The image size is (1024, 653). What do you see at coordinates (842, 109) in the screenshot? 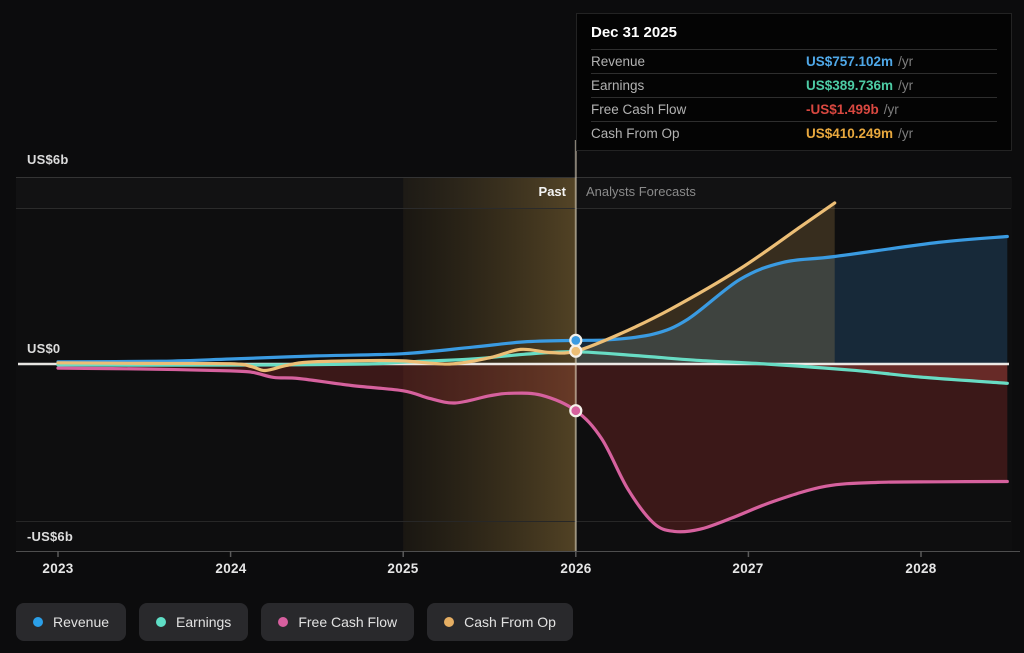
I see `tooltip-fcf-value: -US$1.499b` at bounding box center [842, 109].